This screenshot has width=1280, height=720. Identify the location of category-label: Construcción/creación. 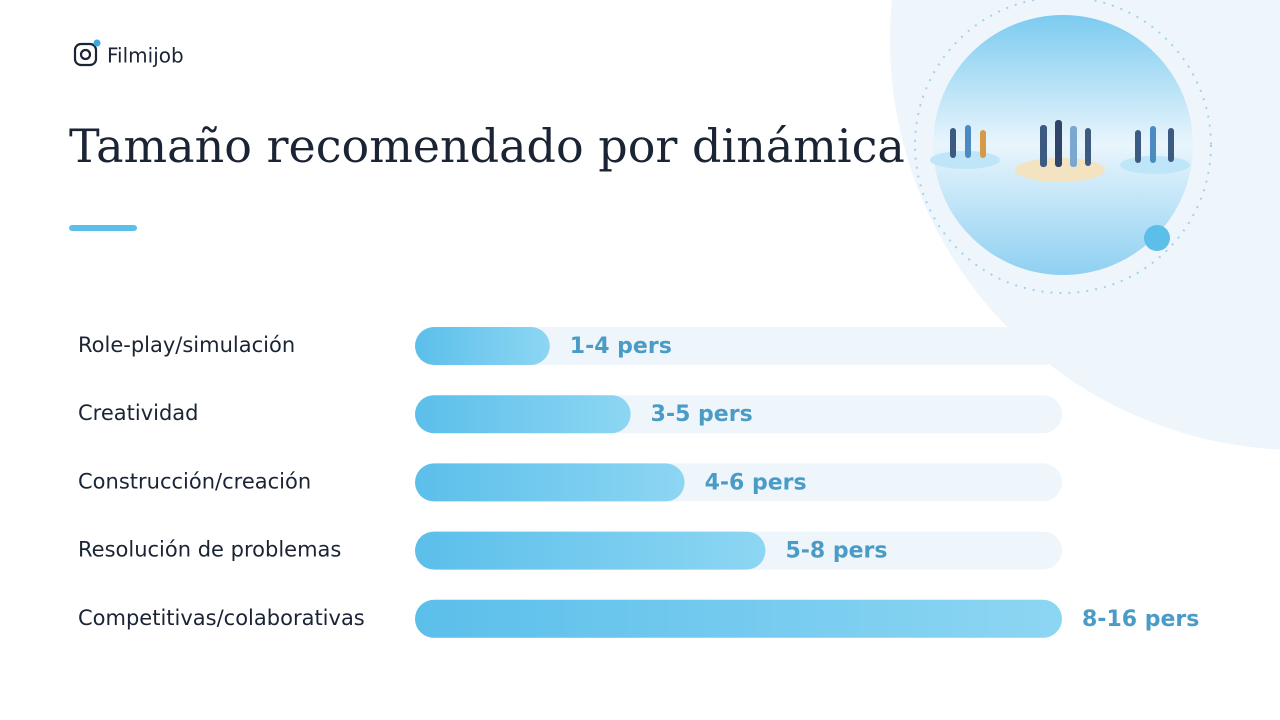
(194, 481).